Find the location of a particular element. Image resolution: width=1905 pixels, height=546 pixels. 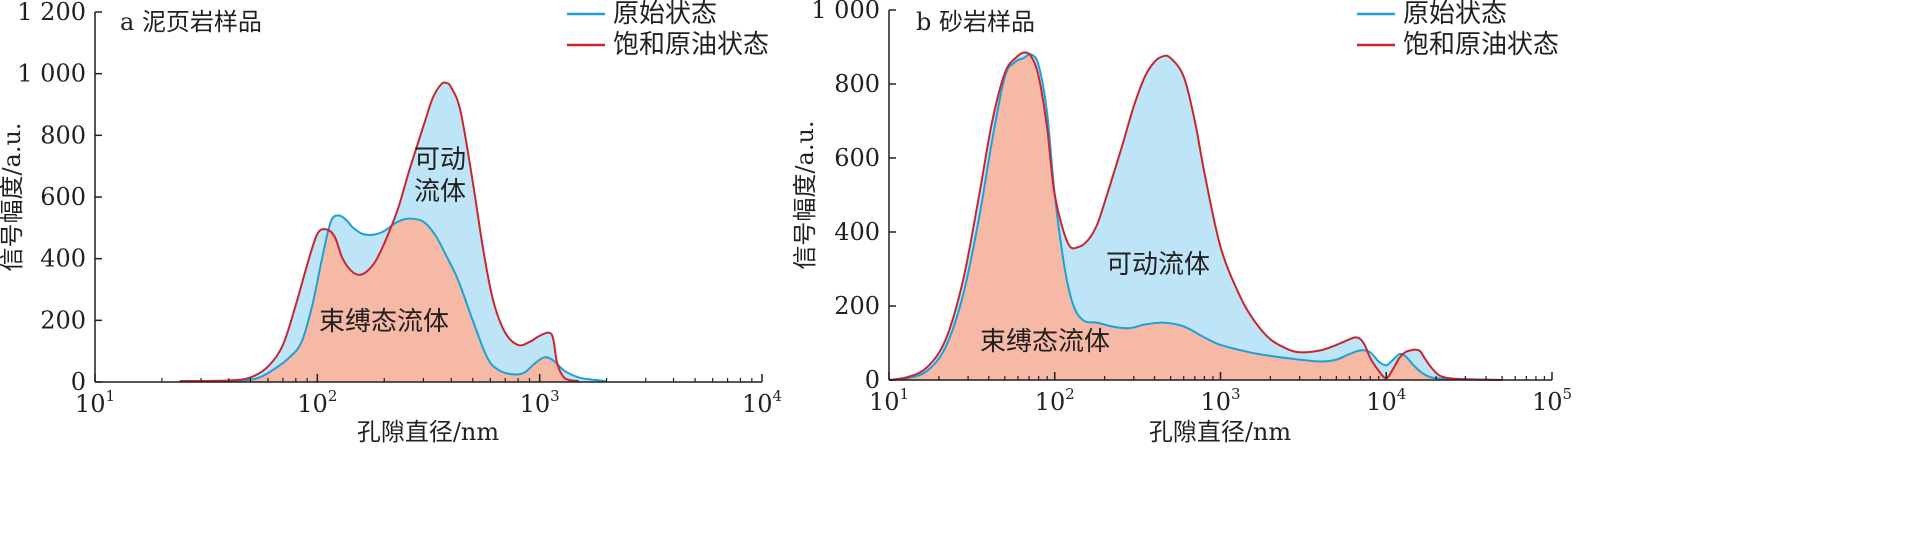

panel-label: b 砂岩样品 is located at coordinates (975, 22).